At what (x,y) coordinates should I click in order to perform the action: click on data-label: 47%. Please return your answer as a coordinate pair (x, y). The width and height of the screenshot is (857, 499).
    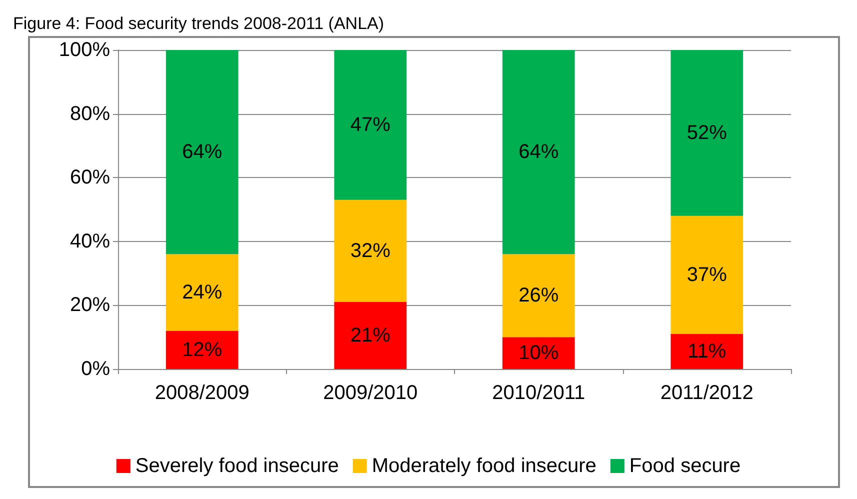
    Looking at the image, I should click on (370, 125).